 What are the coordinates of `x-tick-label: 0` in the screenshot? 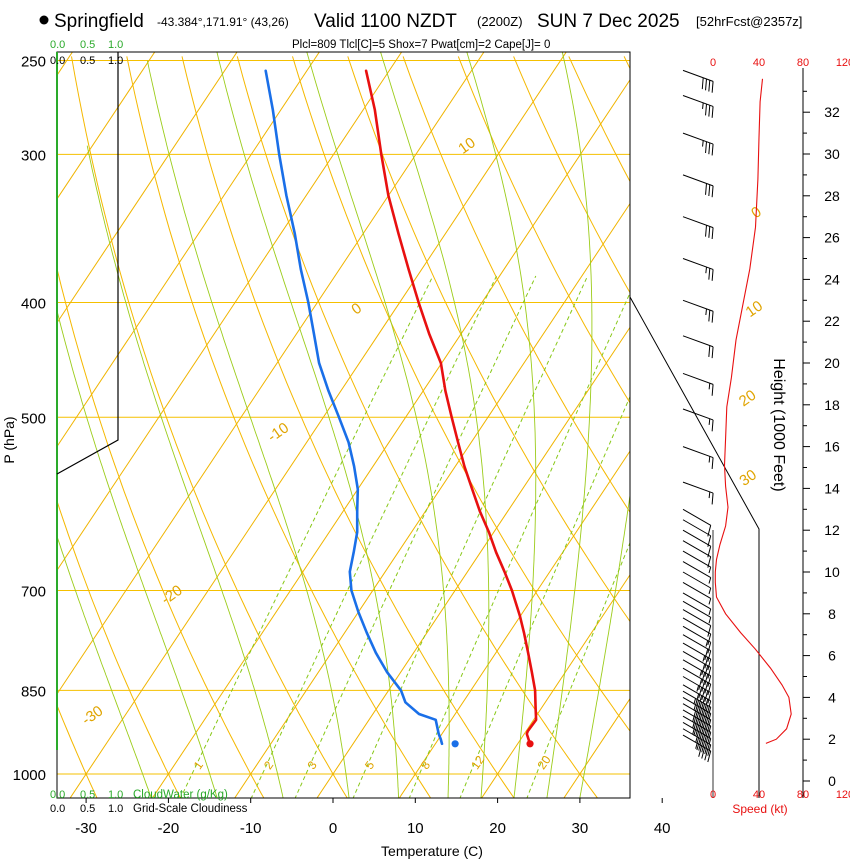 It's located at (333, 828).